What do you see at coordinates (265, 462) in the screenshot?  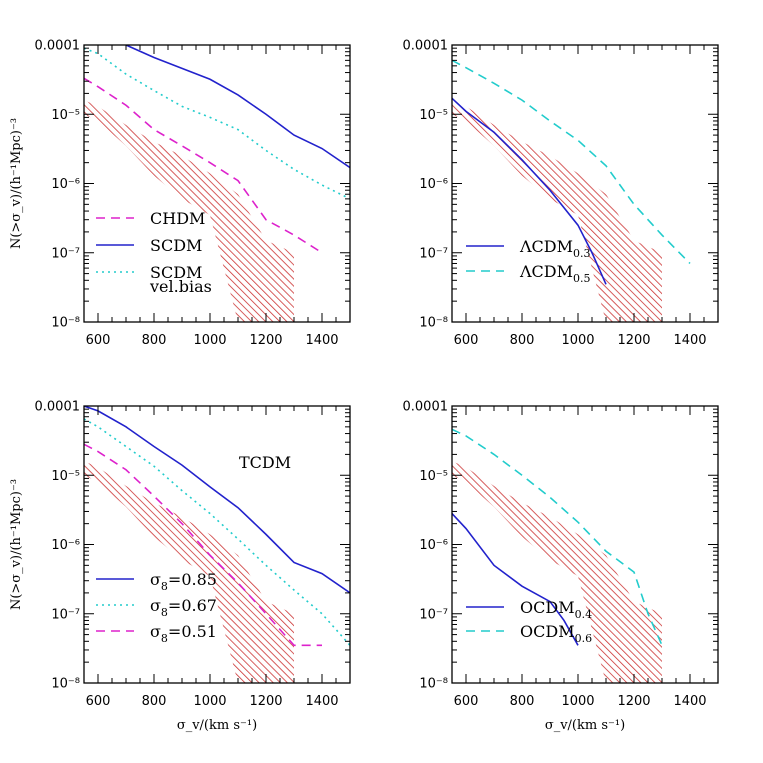 I see `panel-annotation: TCDM` at bounding box center [265, 462].